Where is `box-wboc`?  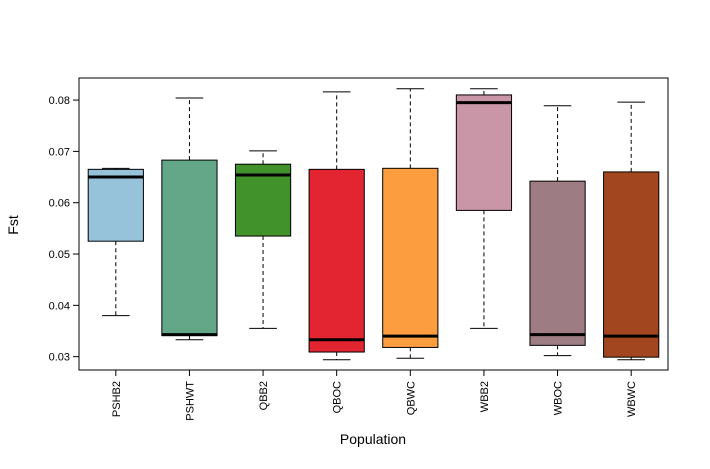
box-wboc is located at coordinates (557, 231).